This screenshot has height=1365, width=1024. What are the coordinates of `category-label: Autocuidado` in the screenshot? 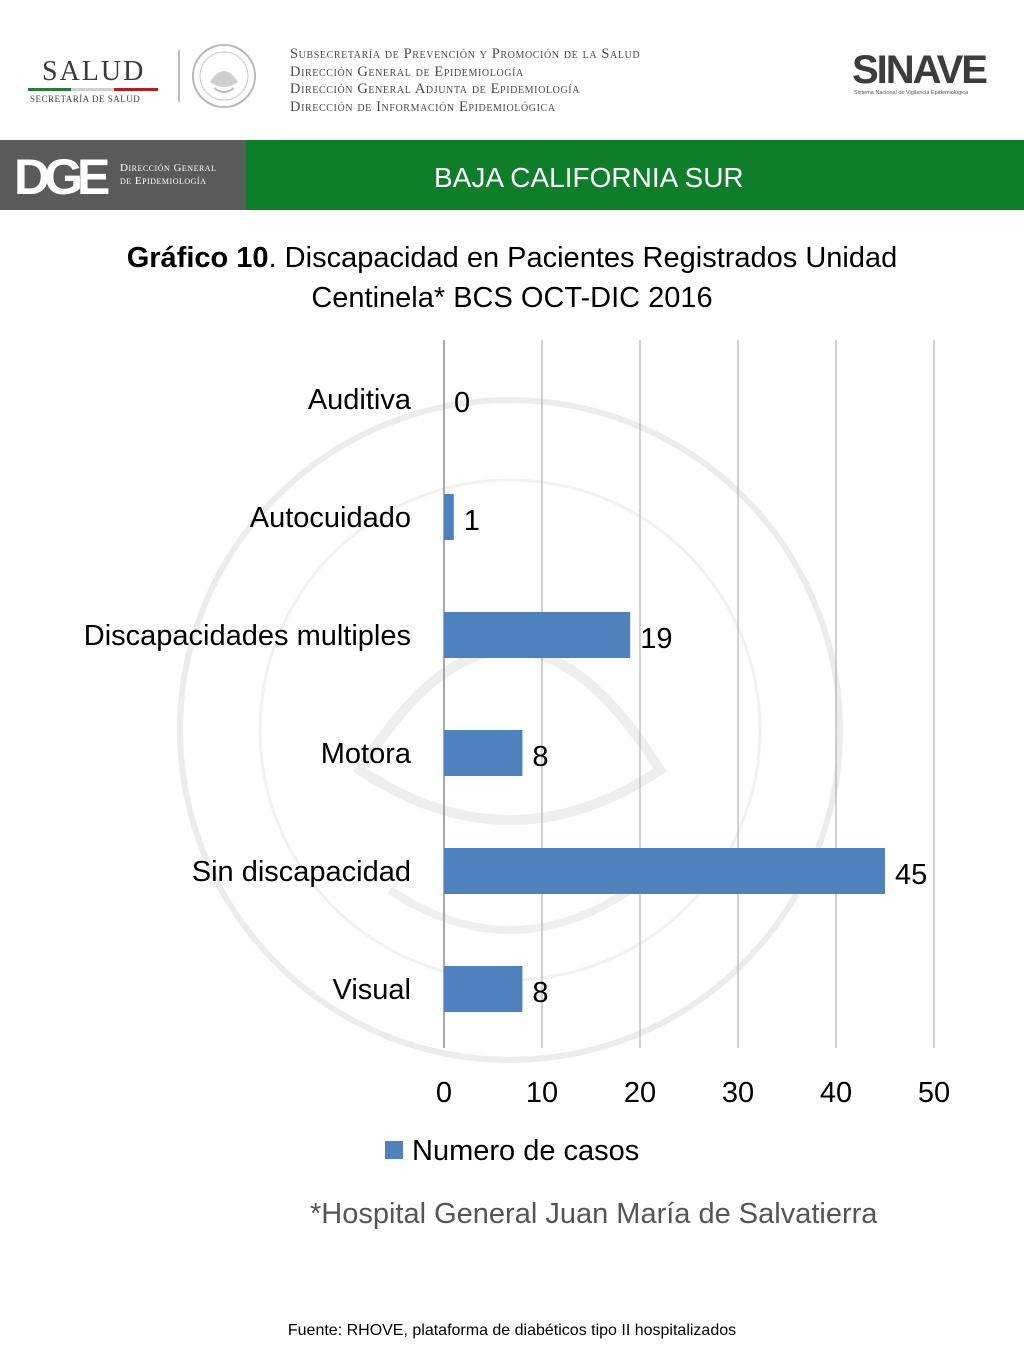 It's located at (330, 518).